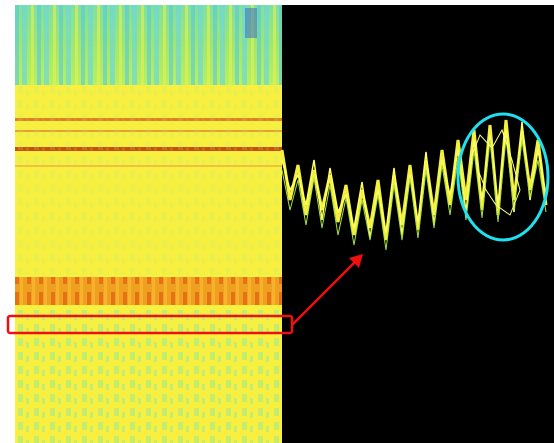  What do you see at coordinates (324, 293) in the screenshot?
I see `arrow-shaft` at bounding box center [324, 293].